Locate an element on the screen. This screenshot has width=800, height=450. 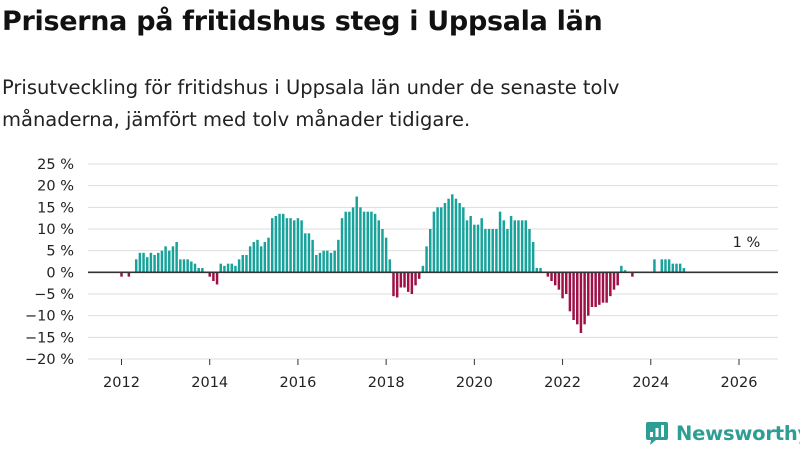
y-tick-label: −15 % is located at coordinates (49, 338).